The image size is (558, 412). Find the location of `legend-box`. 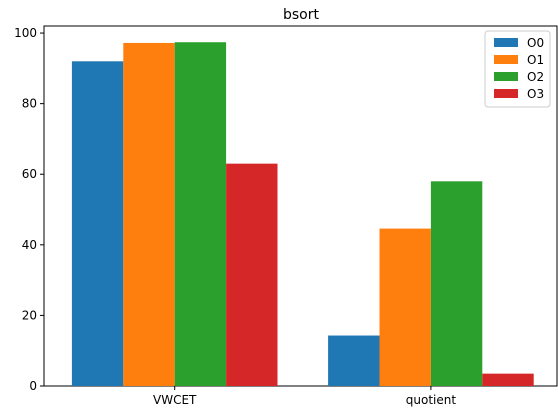

legend-box is located at coordinates (517, 69).